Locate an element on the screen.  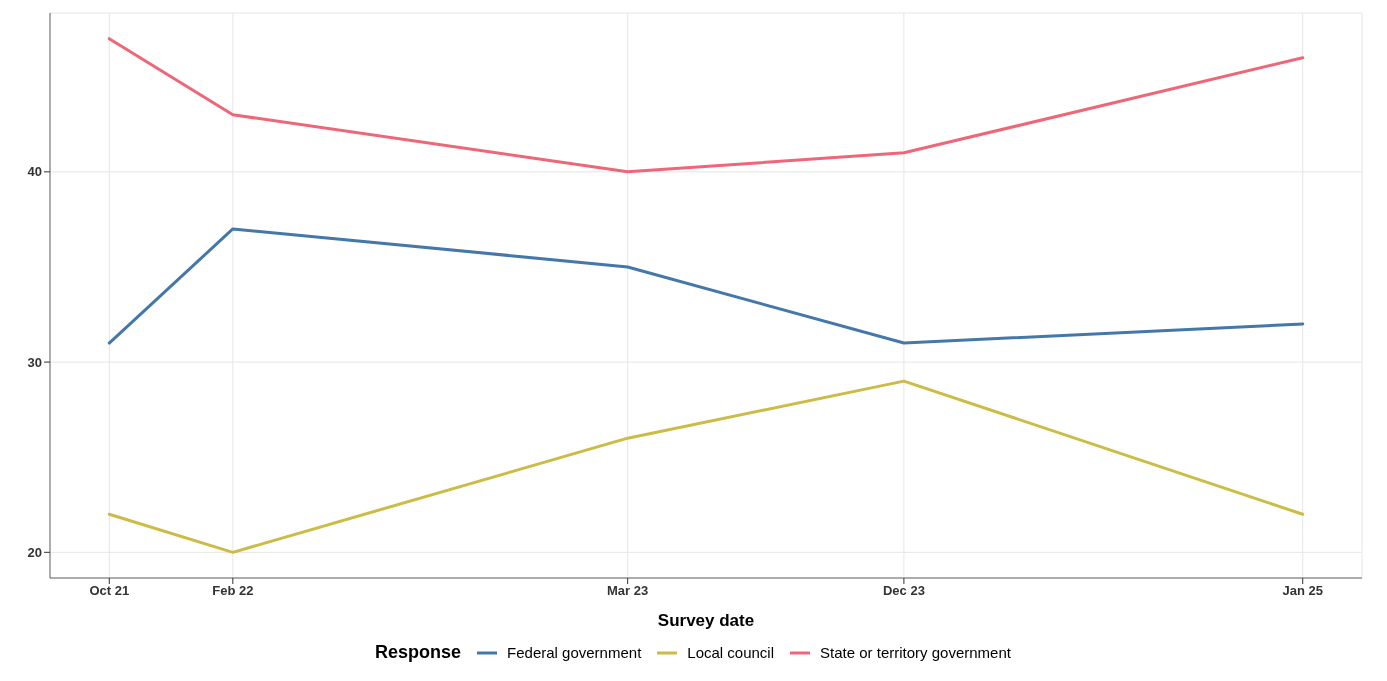
x-tick-label: Dec 23 is located at coordinates (903, 591).